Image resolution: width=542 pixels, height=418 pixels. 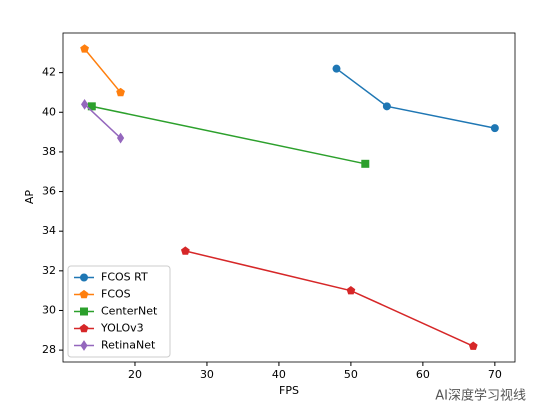 What do you see at coordinates (289, 390) in the screenshot?
I see `x-axis-label: FPS` at bounding box center [289, 390].